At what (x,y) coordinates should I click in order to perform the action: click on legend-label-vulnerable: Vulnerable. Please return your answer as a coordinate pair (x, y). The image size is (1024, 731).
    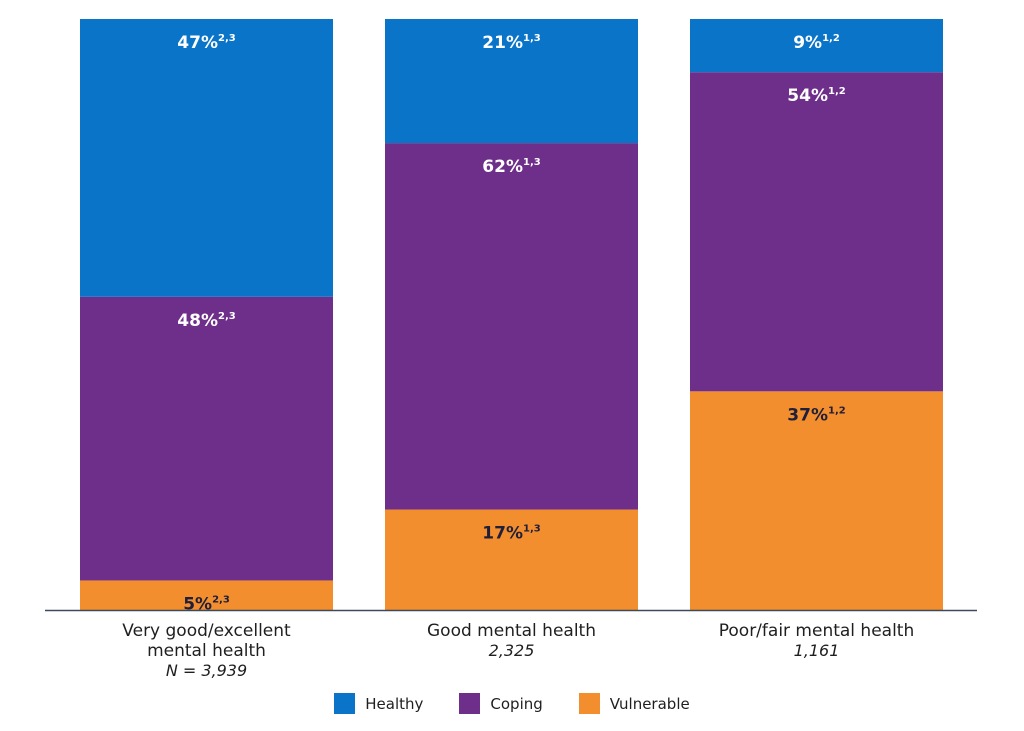
    Looking at the image, I should click on (649, 703).